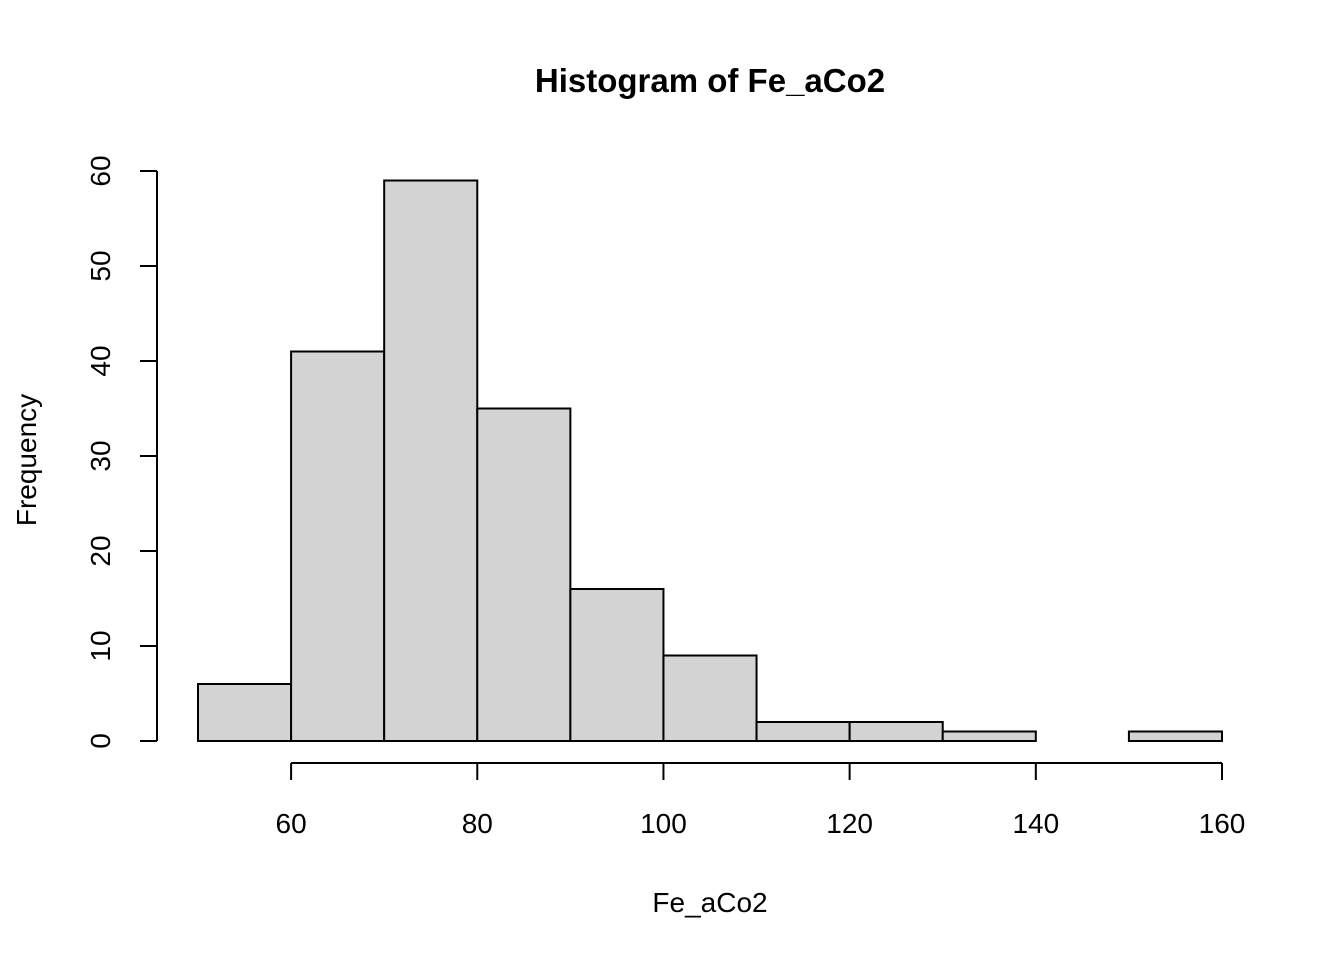  What do you see at coordinates (100, 455) in the screenshot?
I see `y-tick-label-30: 30` at bounding box center [100, 455].